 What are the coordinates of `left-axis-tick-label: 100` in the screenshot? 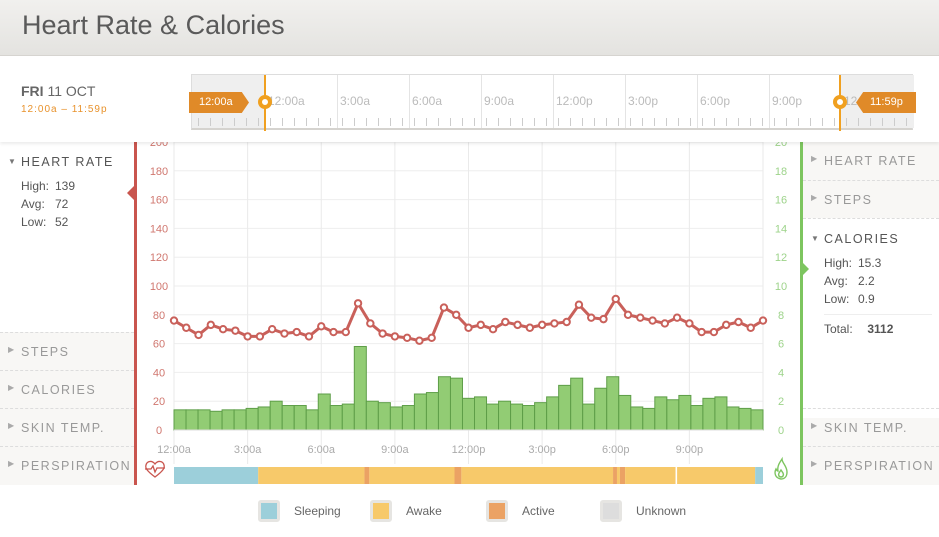 It's located at (159, 287).